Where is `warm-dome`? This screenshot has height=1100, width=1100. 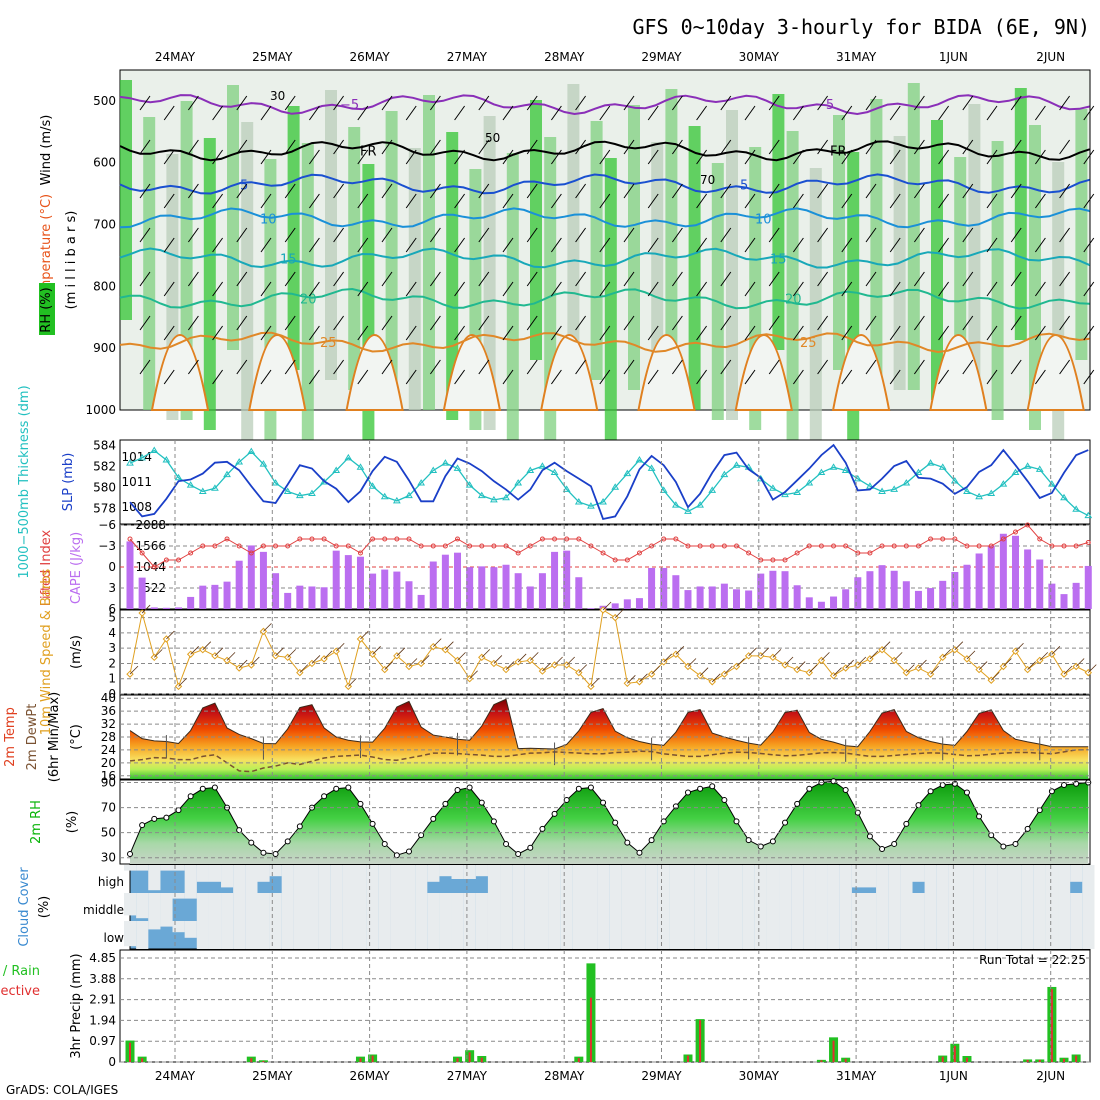 warm-dome is located at coordinates (861, 372).